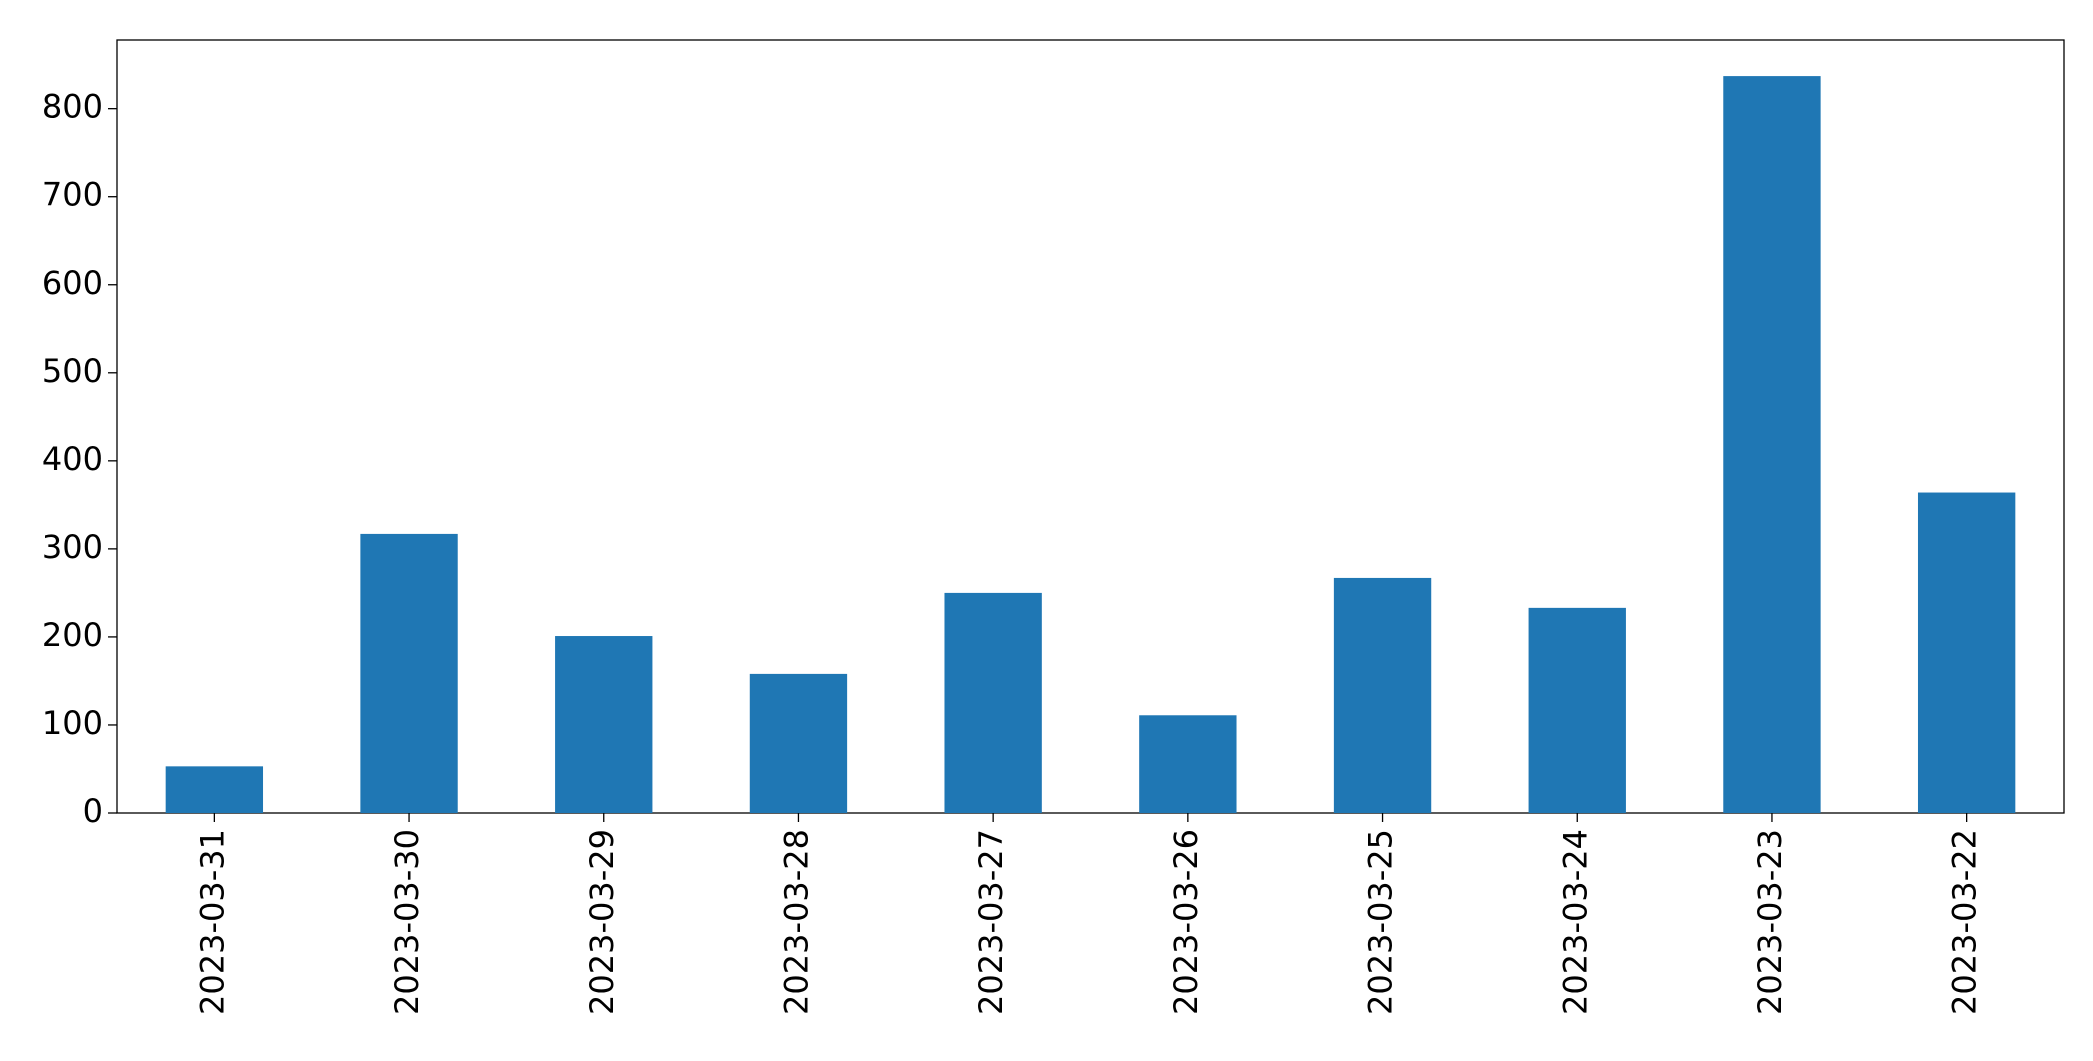 Image resolution: width=2093 pixels, height=1061 pixels. I want to click on x-tick-label: 2023-03-23, so click(1770, 922).